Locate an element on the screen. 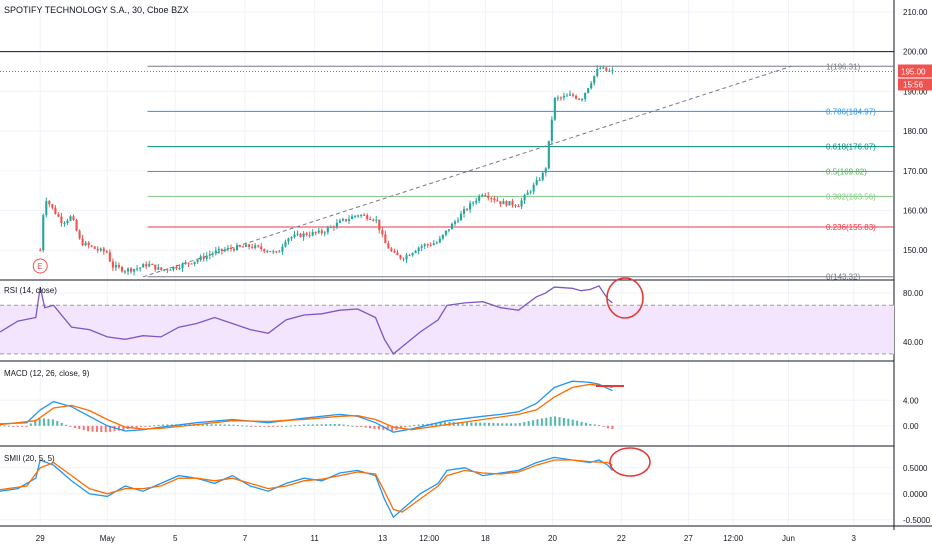 The image size is (932, 550). x-tick-label: Jun is located at coordinates (788, 538).